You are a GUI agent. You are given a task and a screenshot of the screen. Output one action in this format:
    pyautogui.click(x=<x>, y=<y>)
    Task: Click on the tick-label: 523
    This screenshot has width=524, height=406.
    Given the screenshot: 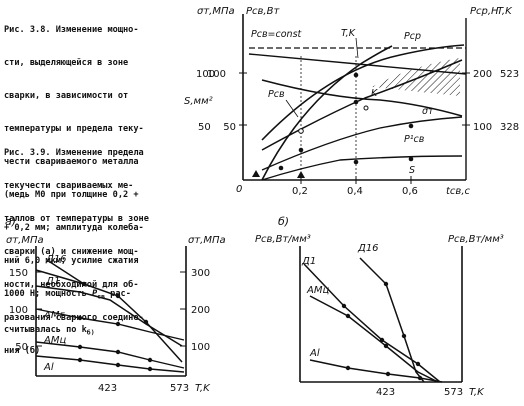 What is the action you would take?
    pyautogui.click(x=509, y=74)
    